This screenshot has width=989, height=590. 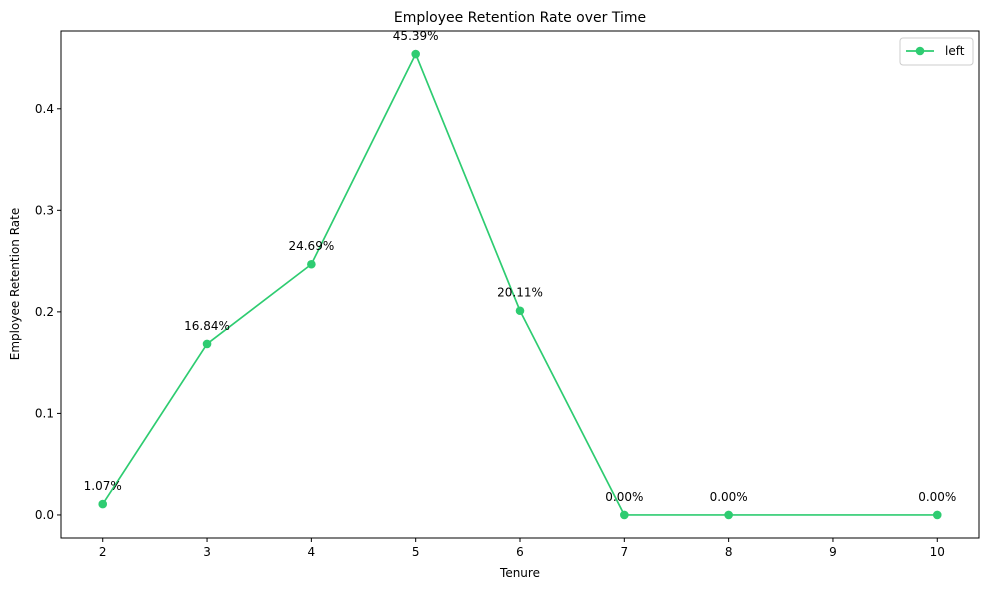 I want to click on y-tick-label: 0.3, so click(x=44, y=210).